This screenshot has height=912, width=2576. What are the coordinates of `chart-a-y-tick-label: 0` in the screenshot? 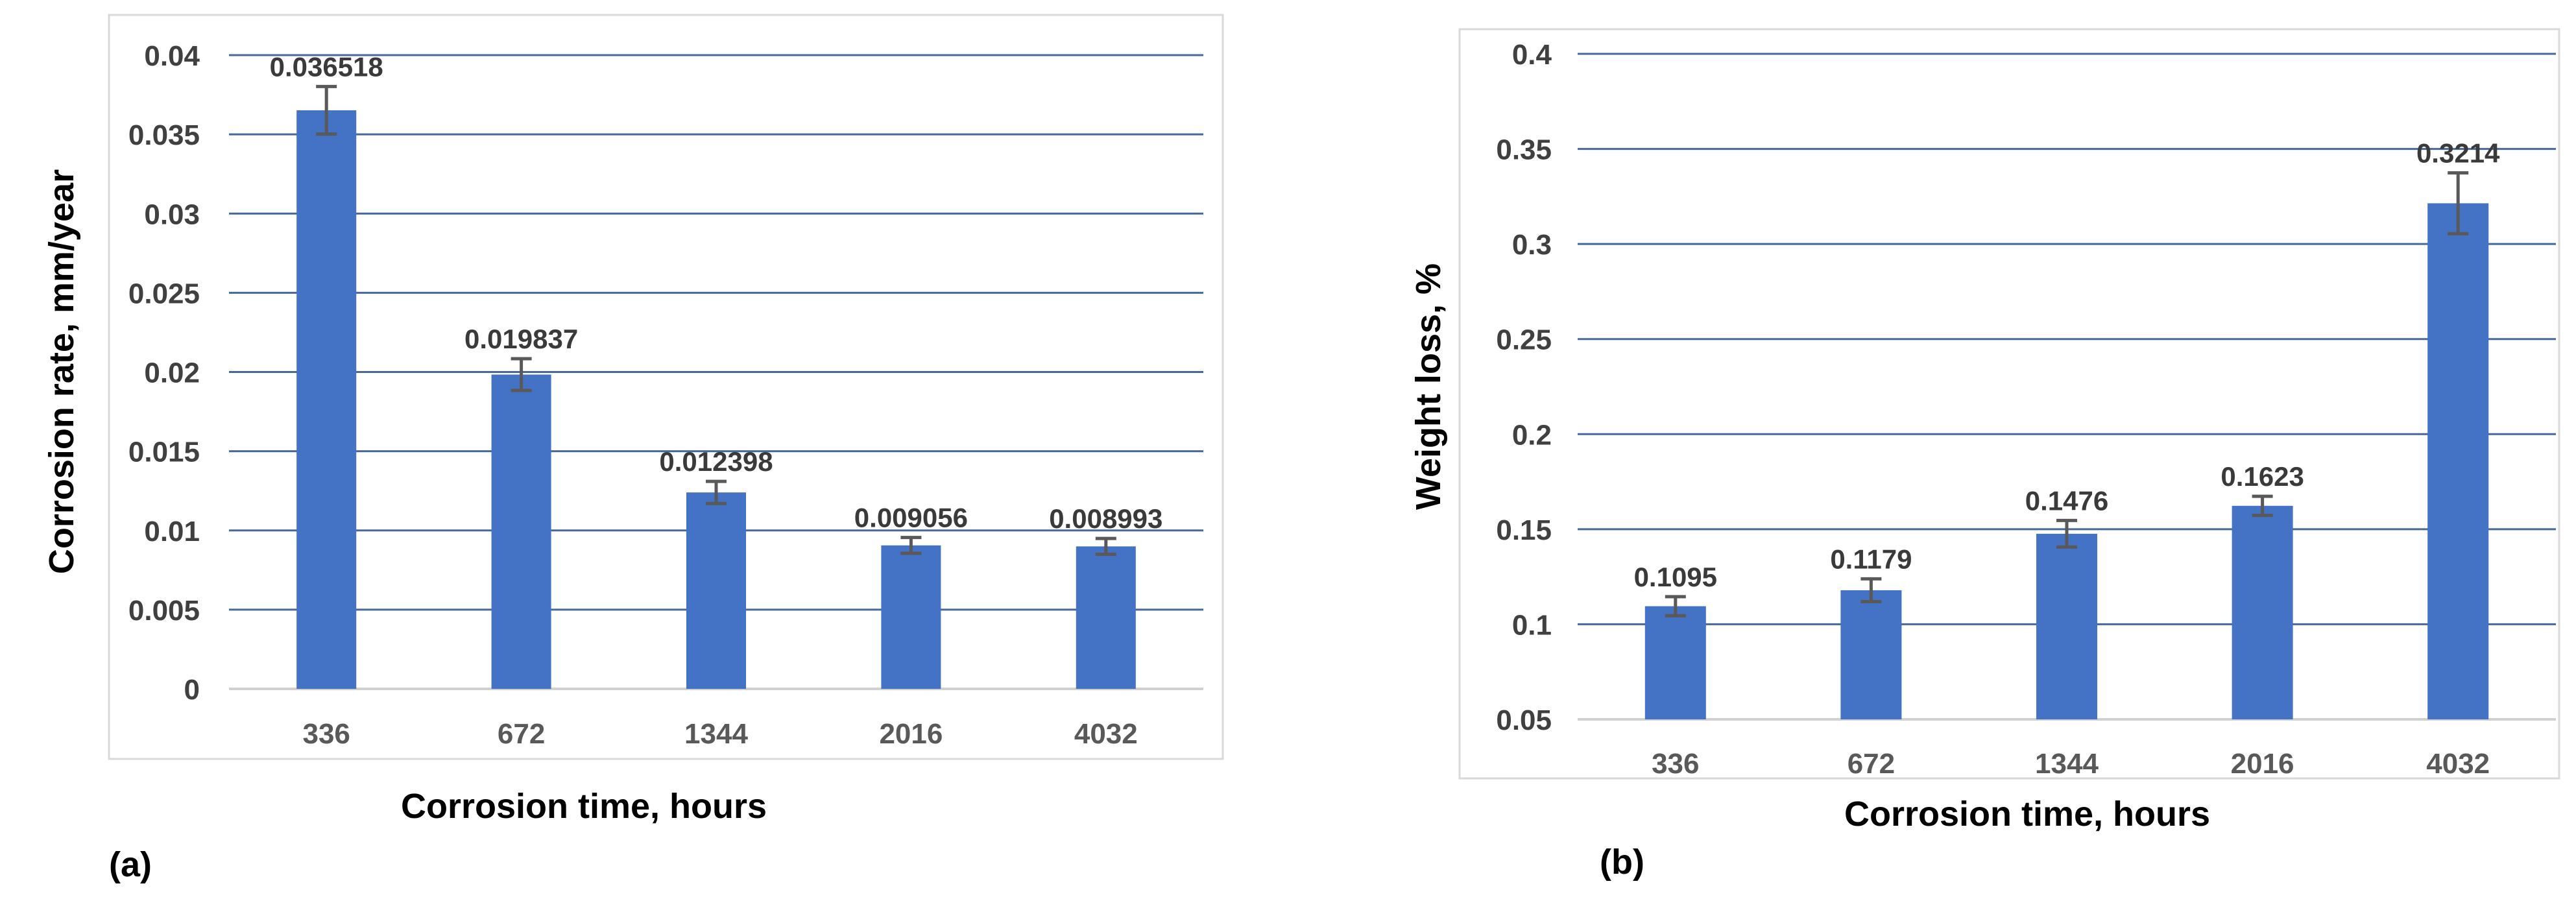 It's located at (192, 690).